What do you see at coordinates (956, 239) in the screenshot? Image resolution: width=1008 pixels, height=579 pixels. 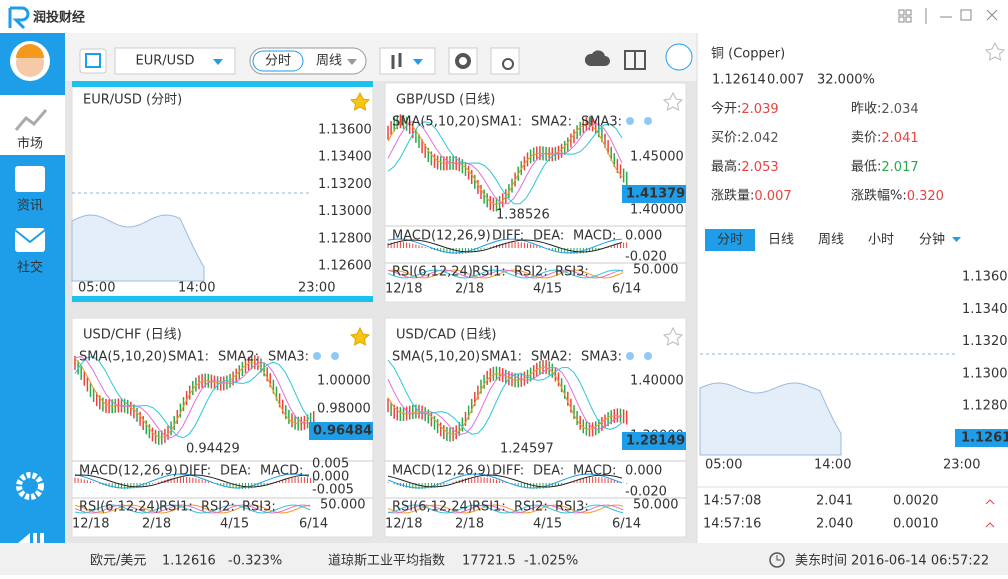 I see `dropdown-arrow` at bounding box center [956, 239].